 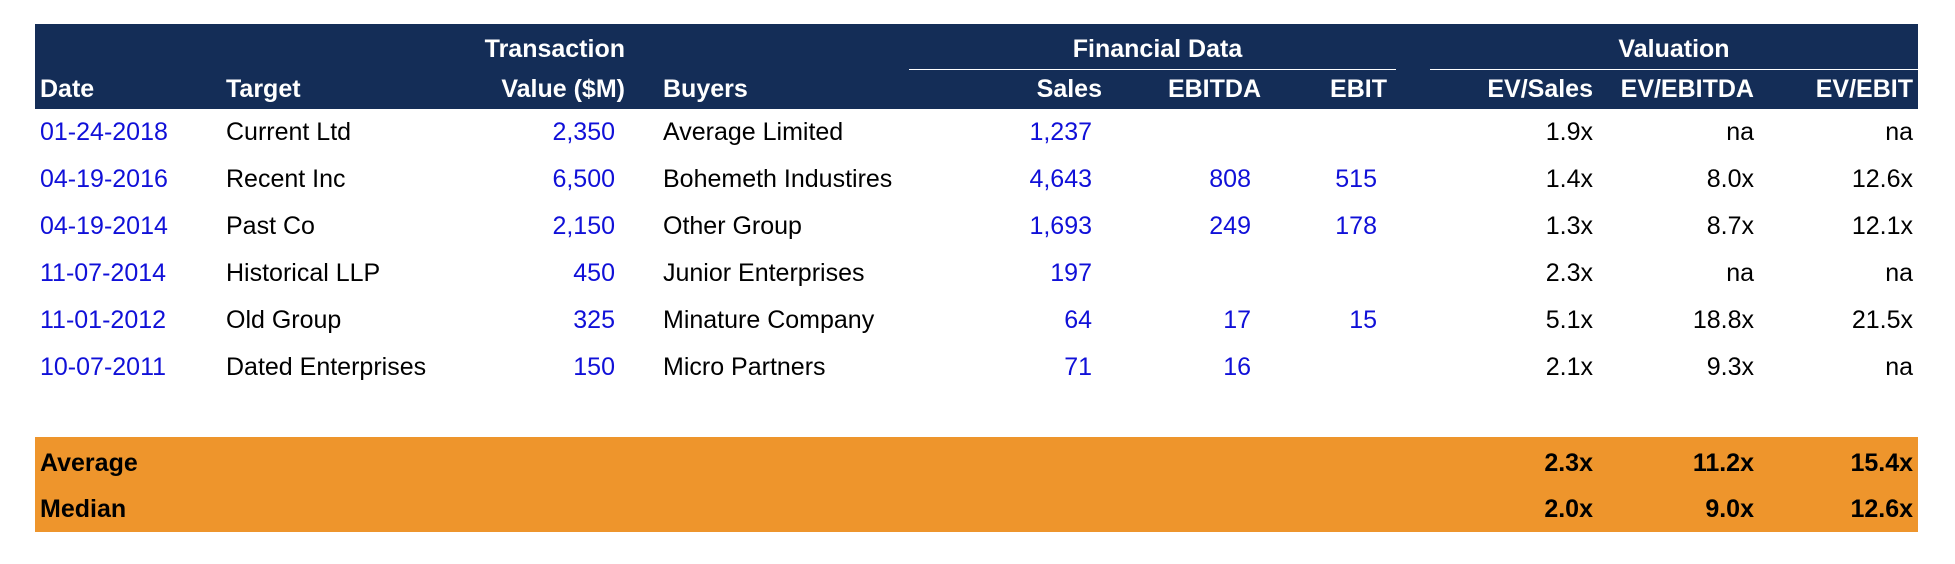 I want to click on cell-buyer: Micro Partners, so click(x=744, y=367).